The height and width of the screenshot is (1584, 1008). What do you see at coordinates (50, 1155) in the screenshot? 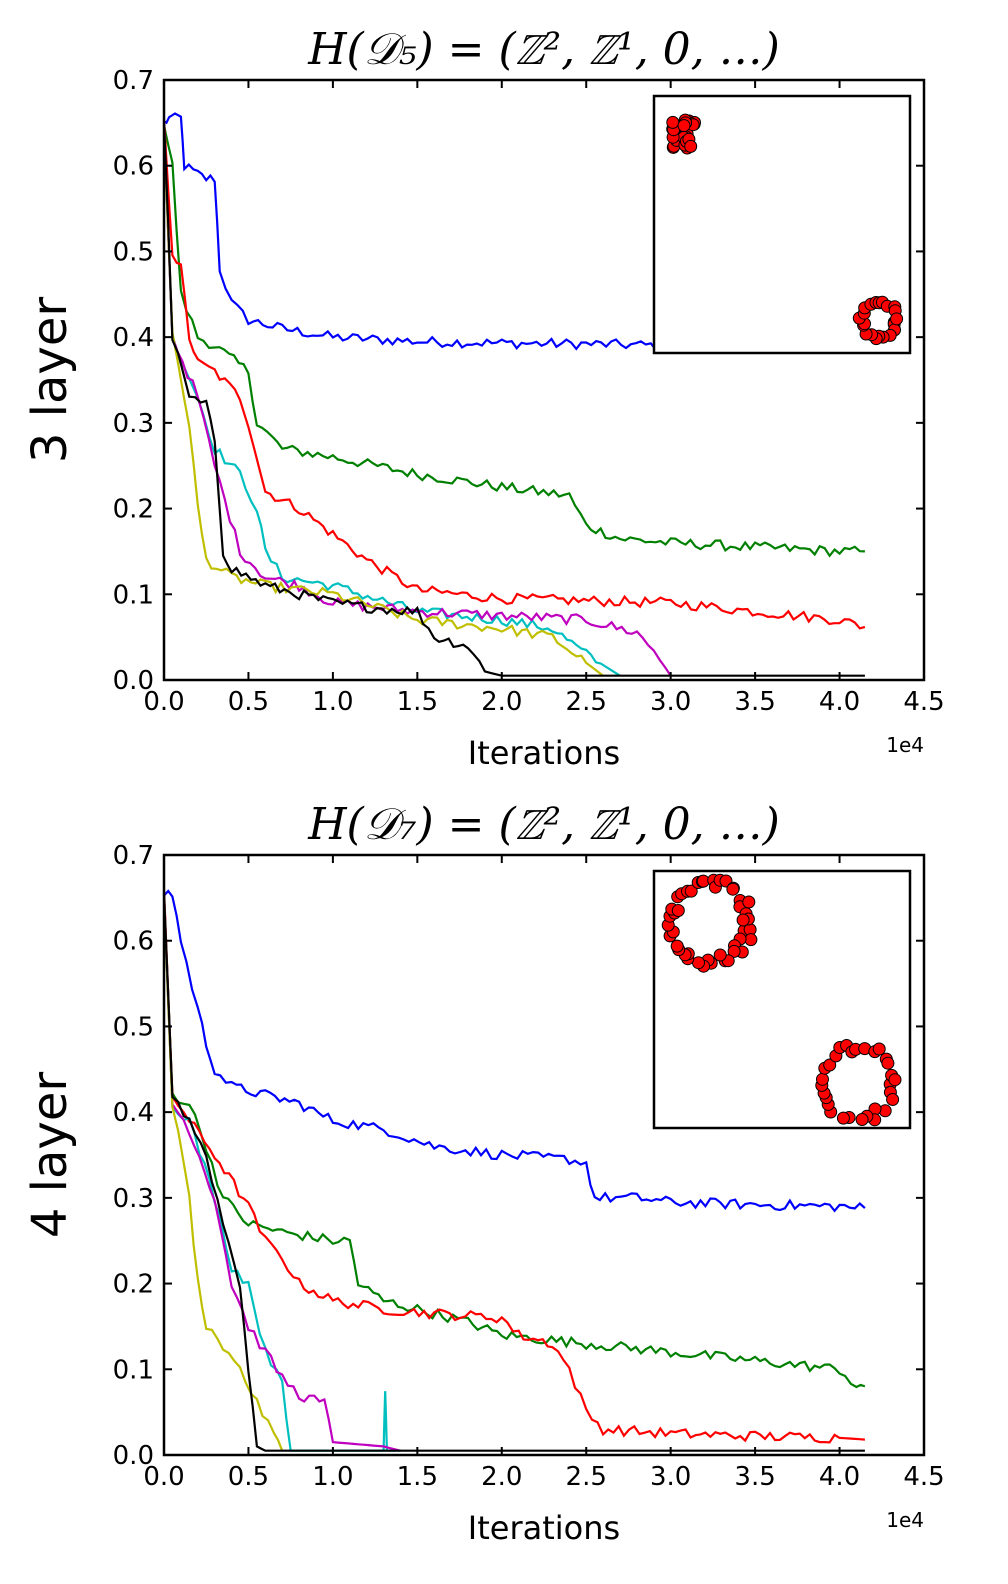
I see `y-axis-label: 4 layer` at bounding box center [50, 1155].